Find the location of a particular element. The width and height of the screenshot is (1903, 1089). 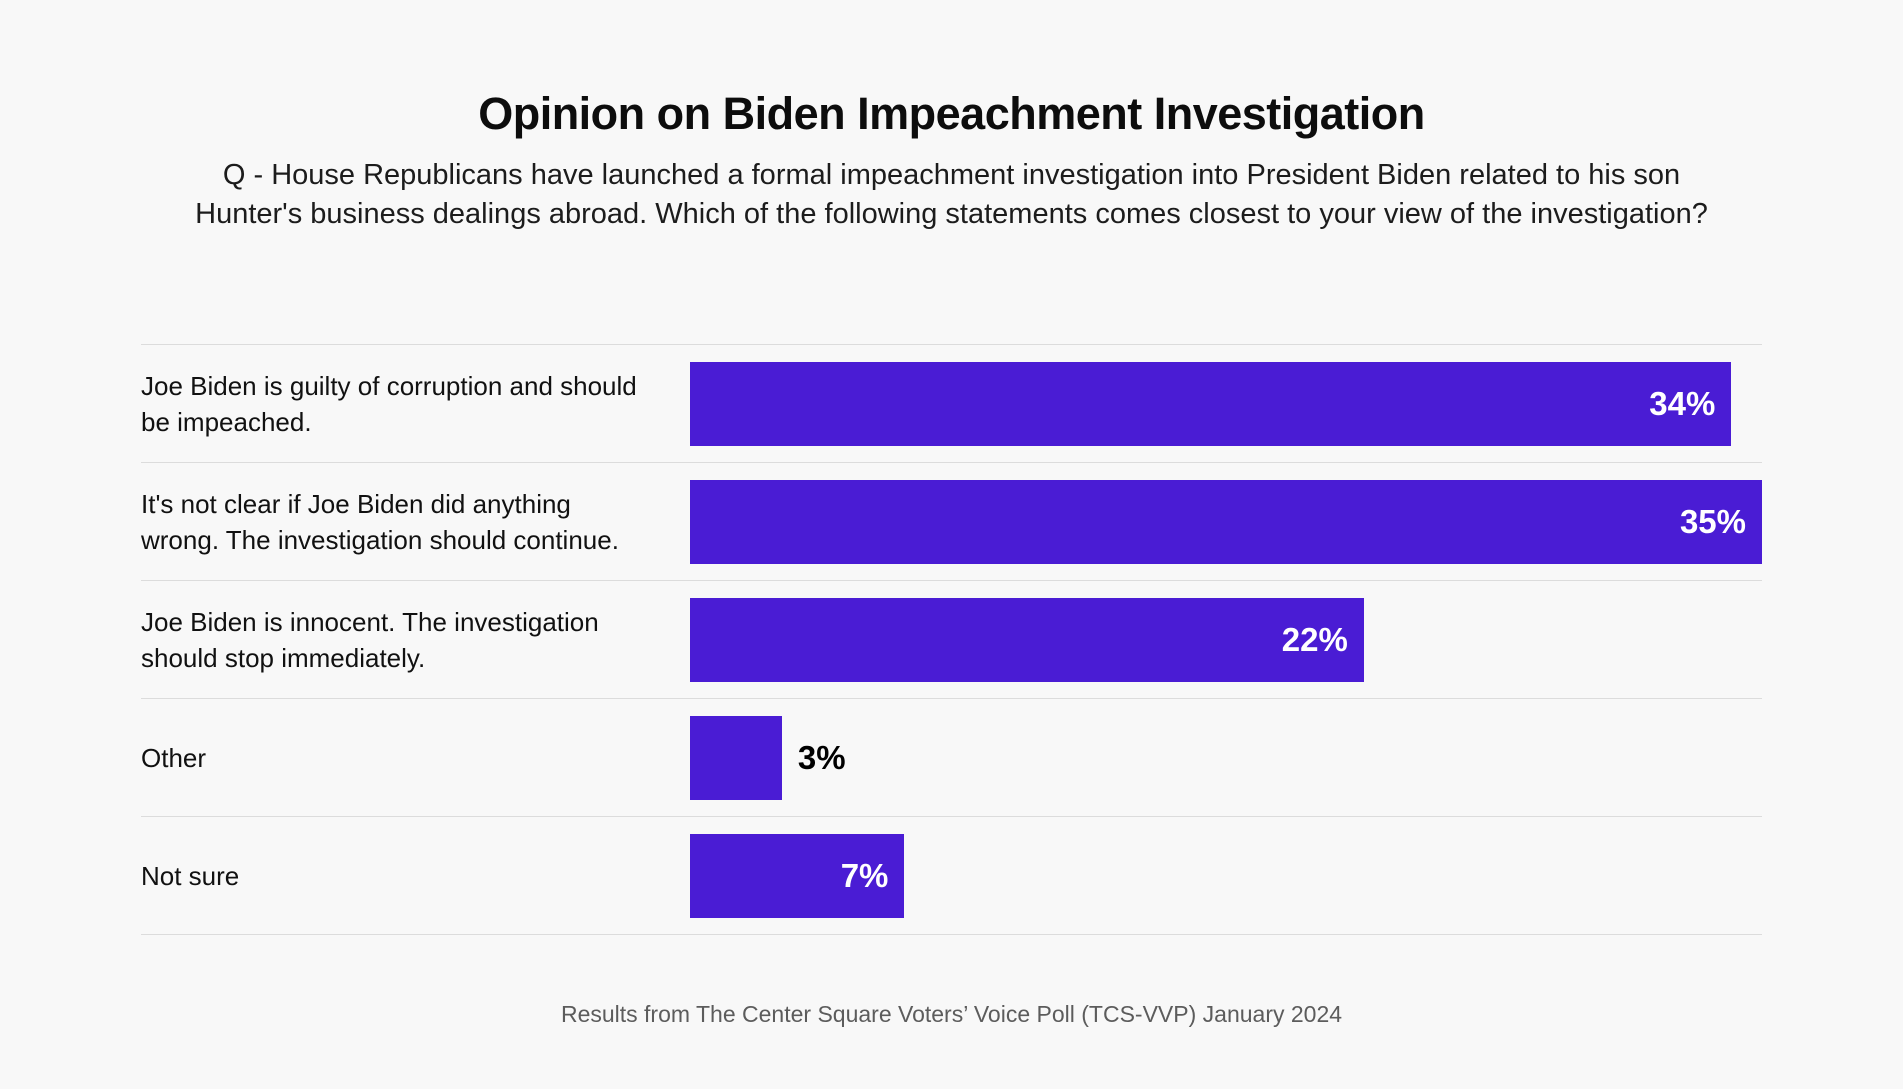

row-label: Other is located at coordinates (174, 757).